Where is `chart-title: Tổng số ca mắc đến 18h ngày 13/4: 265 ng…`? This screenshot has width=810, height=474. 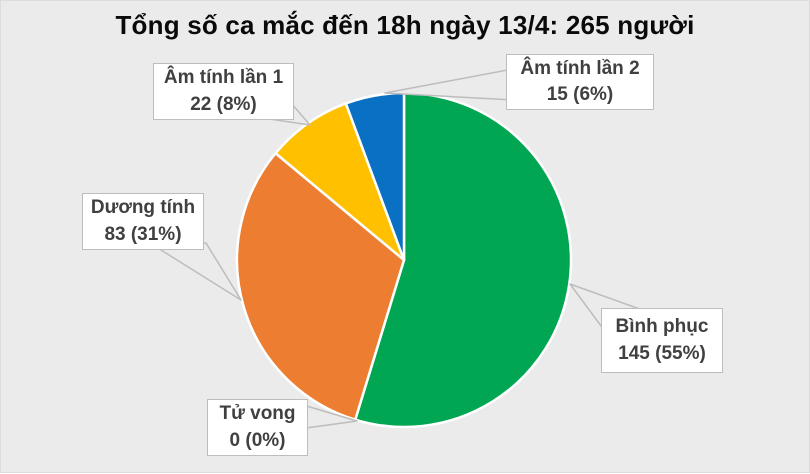
chart-title: Tổng số ca mắc đến 18h ngày 13/4: 265 ng… is located at coordinates (405, 25).